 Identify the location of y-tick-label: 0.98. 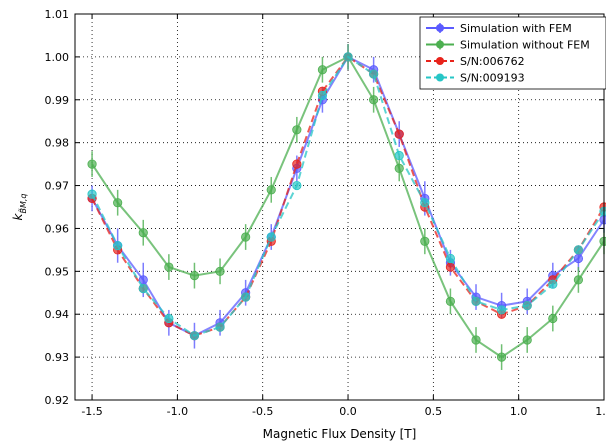
(57, 143).